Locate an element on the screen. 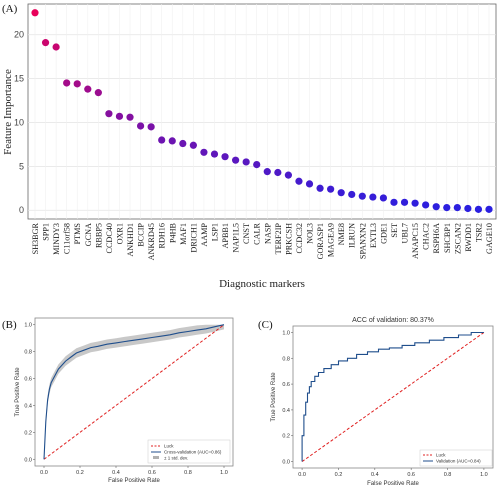 This screenshot has height=488, width=500. panel-a-point-APBB1 is located at coordinates (225, 157).